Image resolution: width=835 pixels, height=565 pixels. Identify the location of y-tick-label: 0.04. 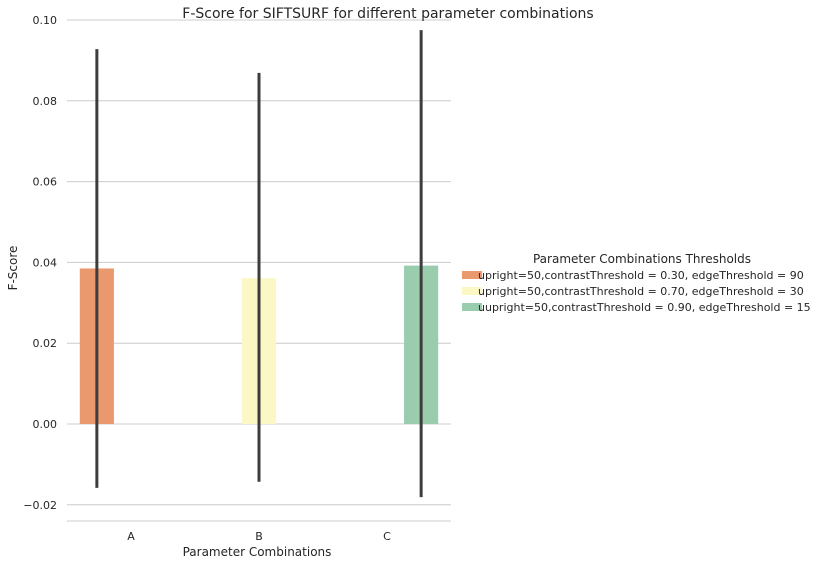
(45, 262).